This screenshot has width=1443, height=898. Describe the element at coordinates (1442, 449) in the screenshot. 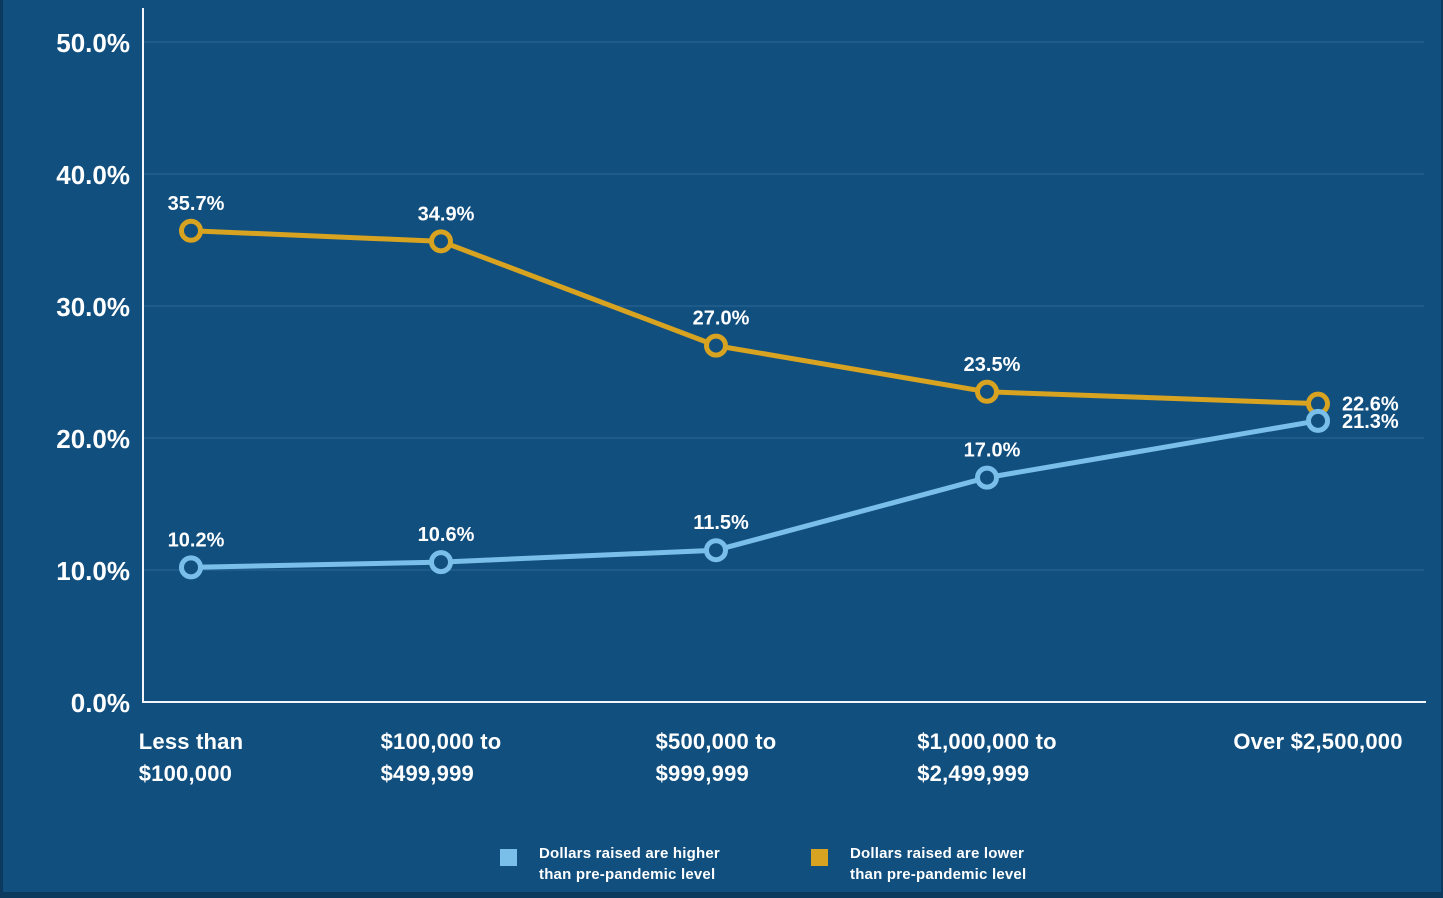

I see `frame-border-right` at that location.